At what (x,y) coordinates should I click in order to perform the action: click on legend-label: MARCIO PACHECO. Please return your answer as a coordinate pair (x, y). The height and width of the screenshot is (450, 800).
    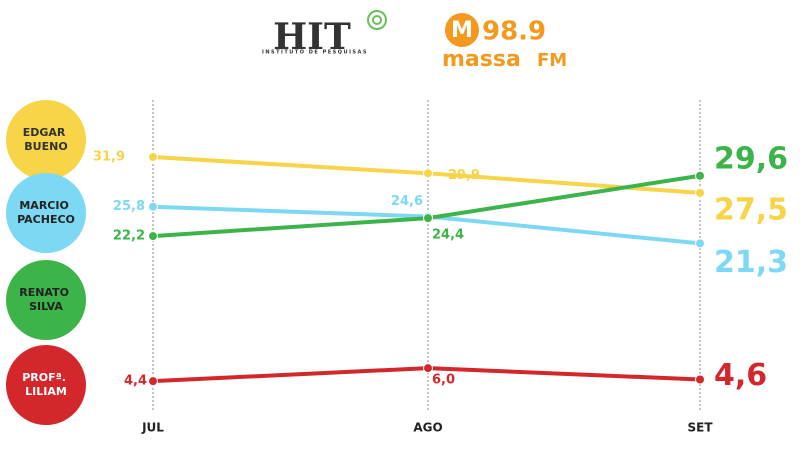
    Looking at the image, I should click on (46, 212).